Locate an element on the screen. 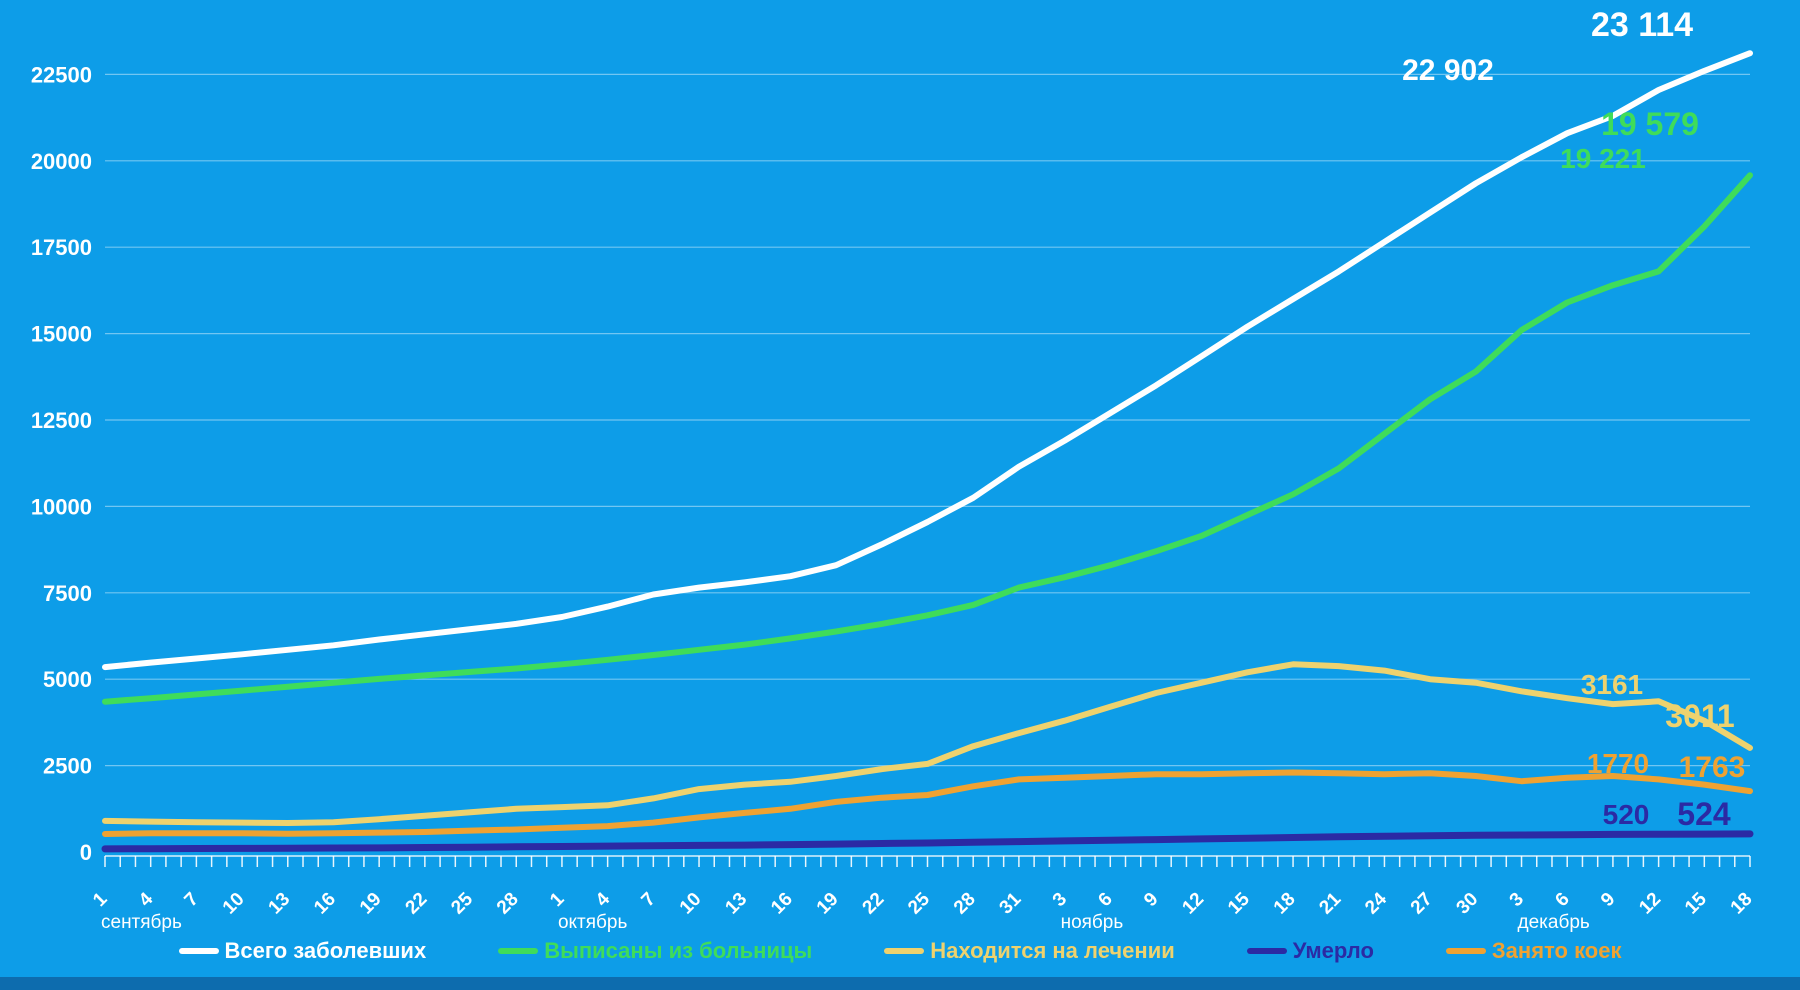 The image size is (1800, 990). value-label-died-latest: 524 is located at coordinates (1704, 814).